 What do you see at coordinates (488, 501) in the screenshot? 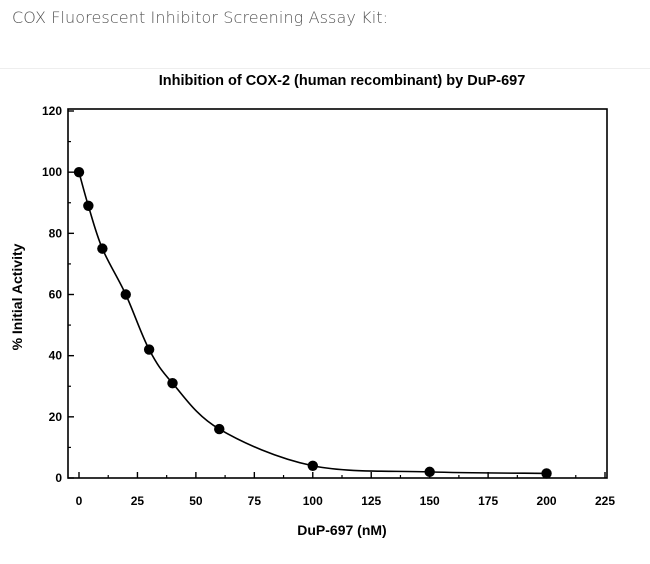
I see `x-tick-label: 175` at bounding box center [488, 501].